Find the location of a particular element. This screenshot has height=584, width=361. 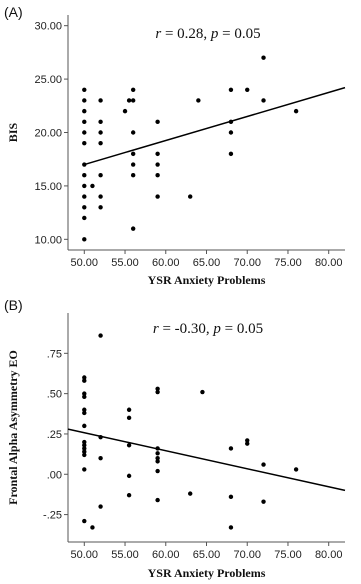

correlation-annotation: r = 0.28, p = 0.05 is located at coordinates (207, 34).